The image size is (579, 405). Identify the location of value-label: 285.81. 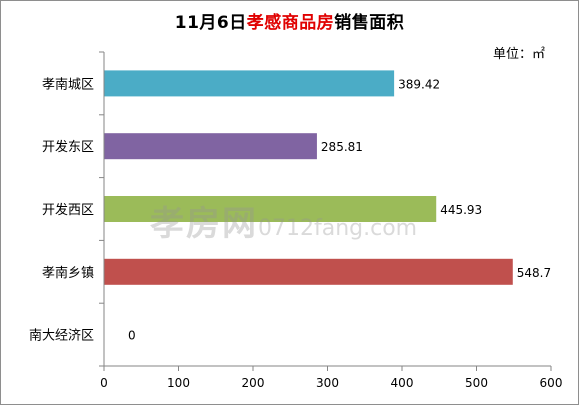
(342, 147).